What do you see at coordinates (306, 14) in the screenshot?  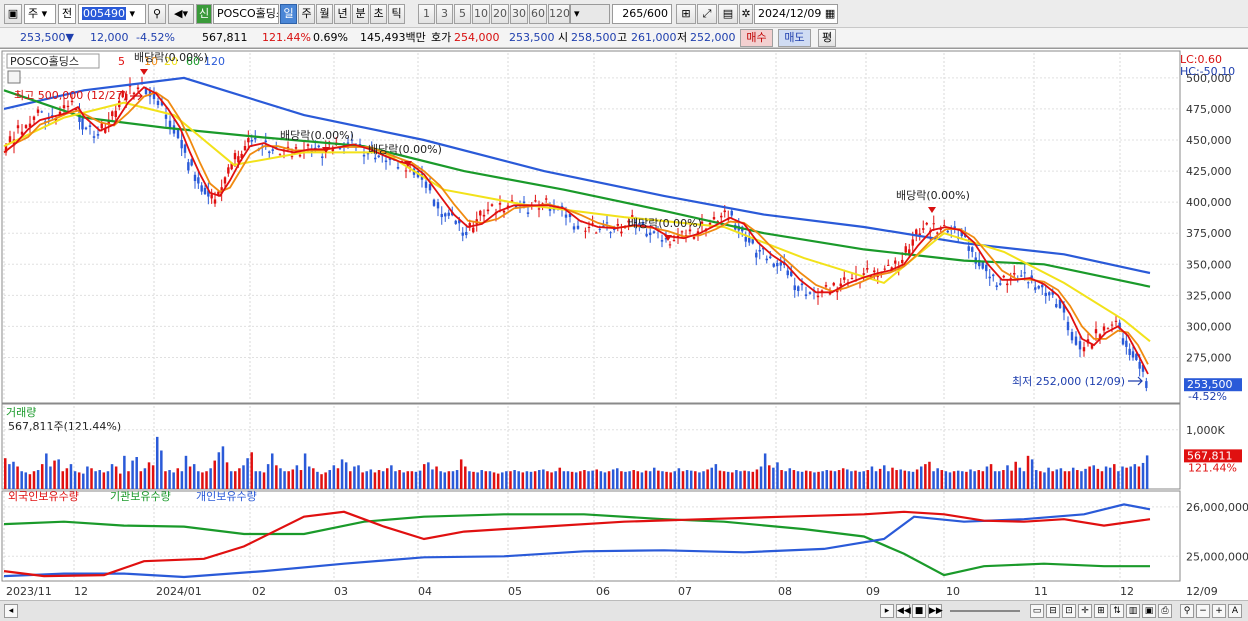 I see `period-button-1: 주` at bounding box center [306, 14].